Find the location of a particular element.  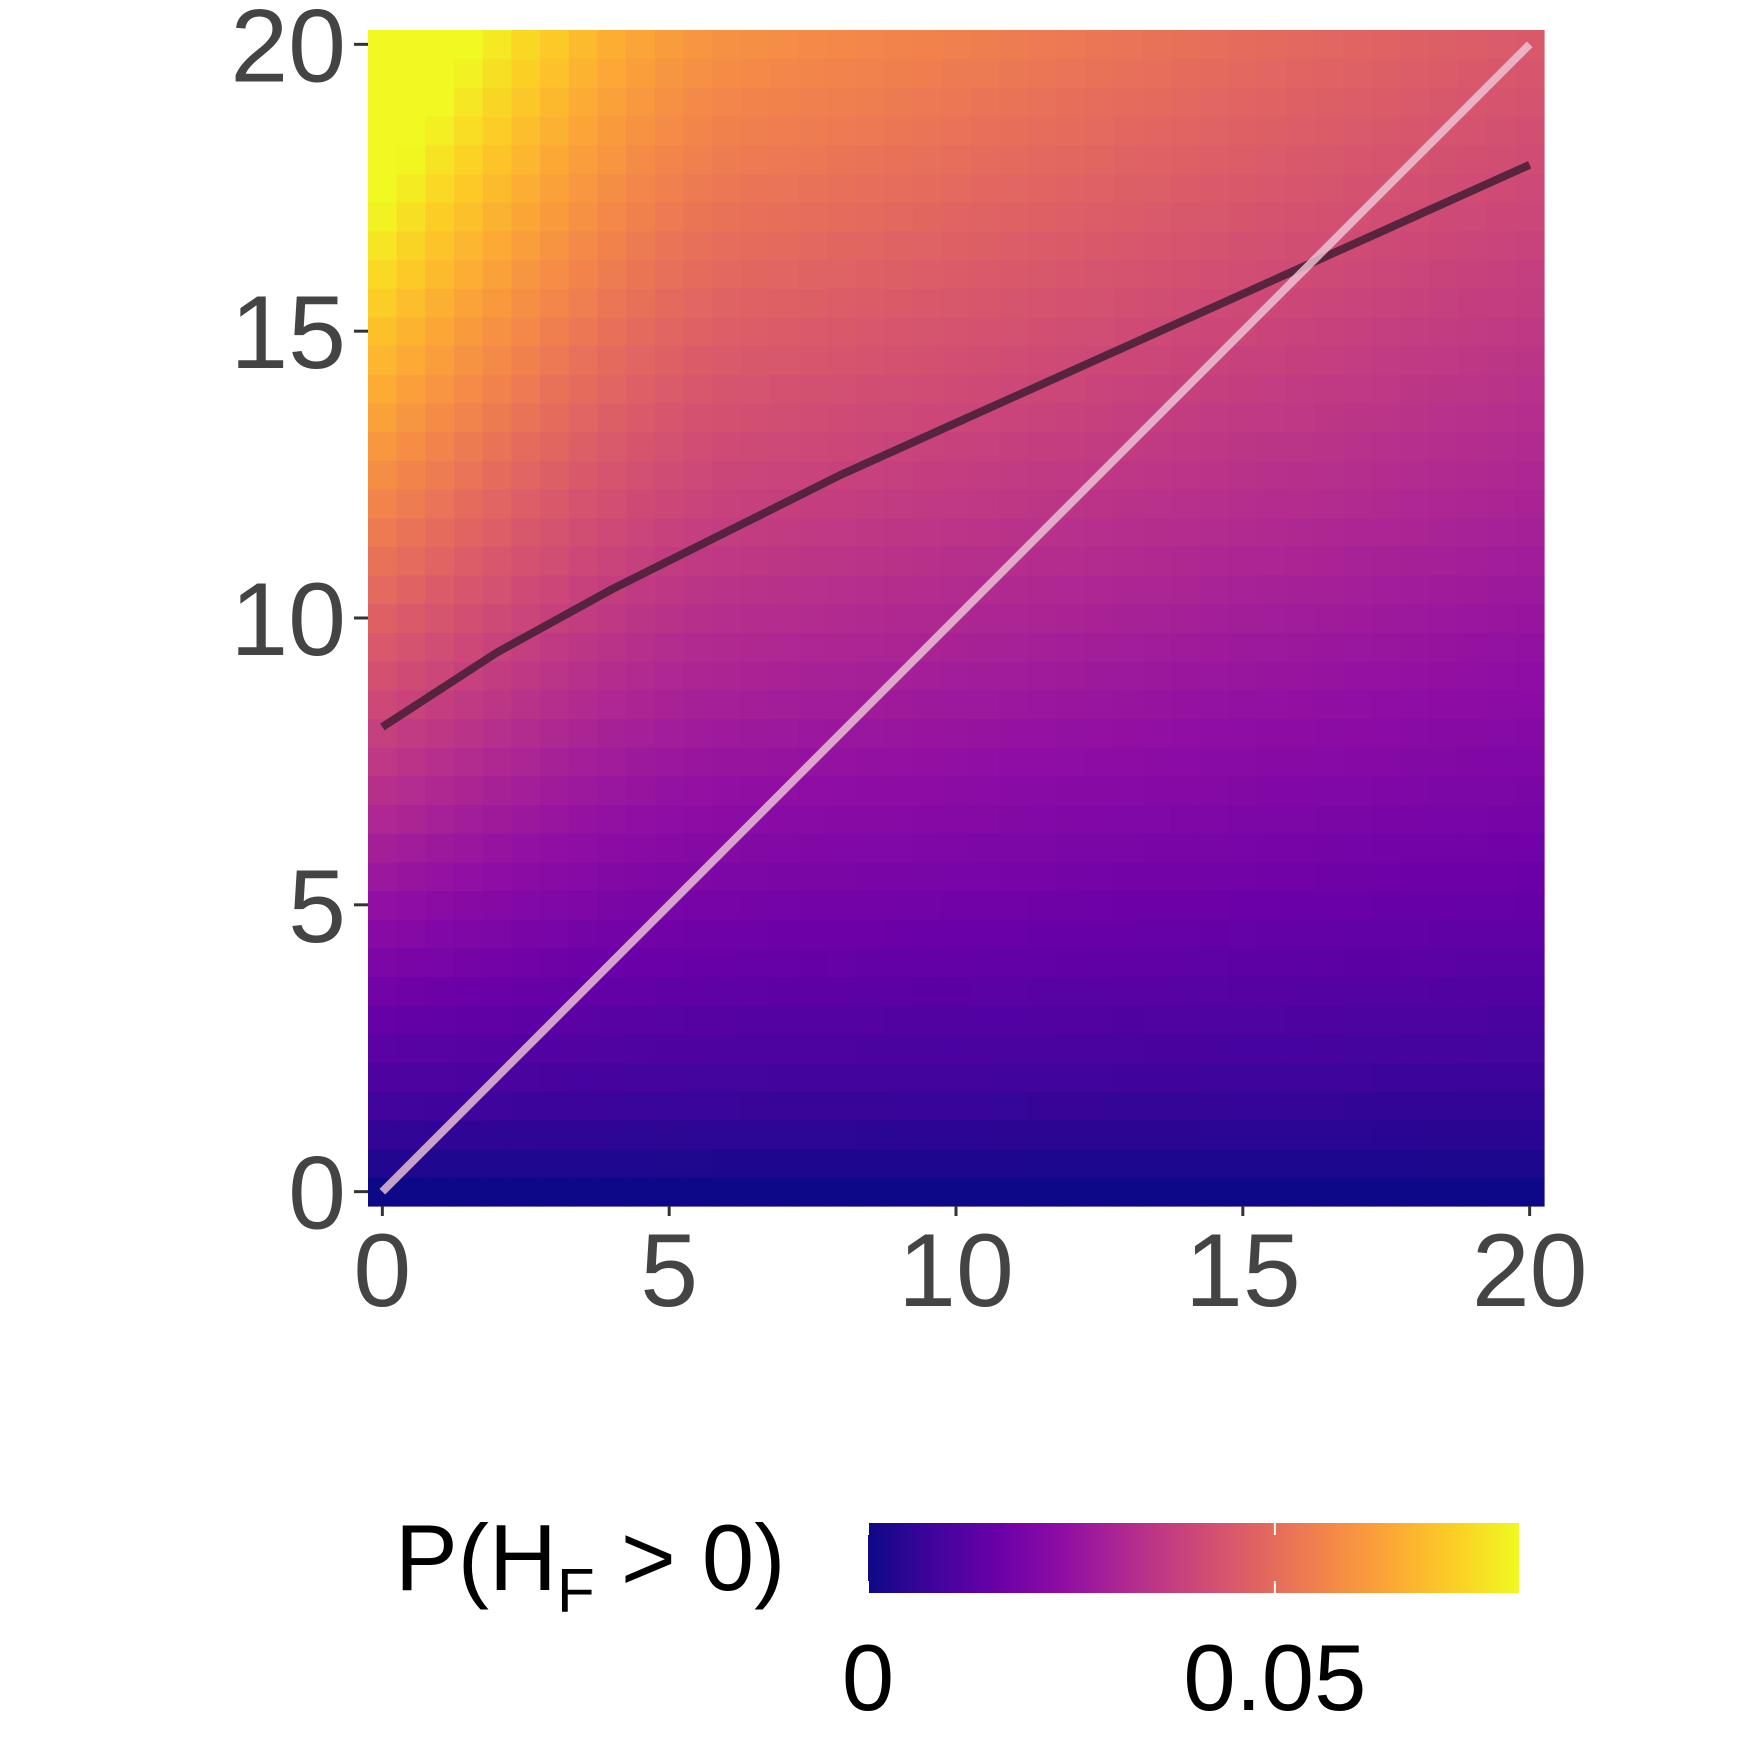

legend-tick-label: 0.05 is located at coordinates (1274, 1677).